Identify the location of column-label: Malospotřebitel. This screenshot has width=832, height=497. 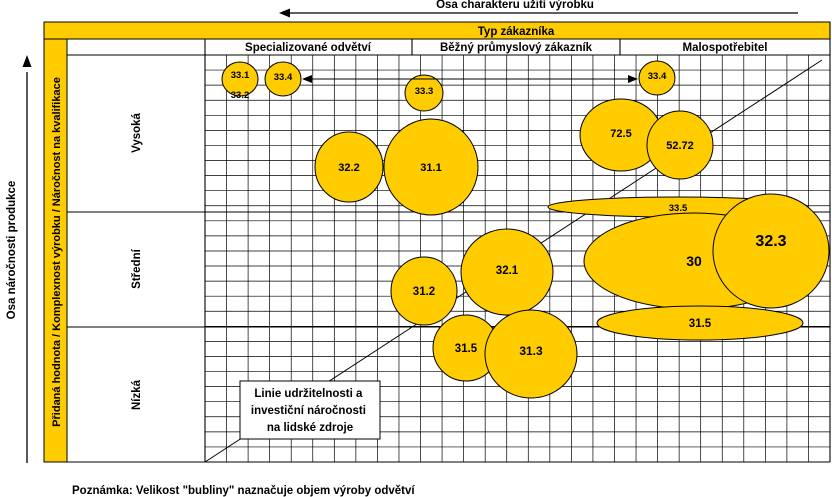
(725, 48).